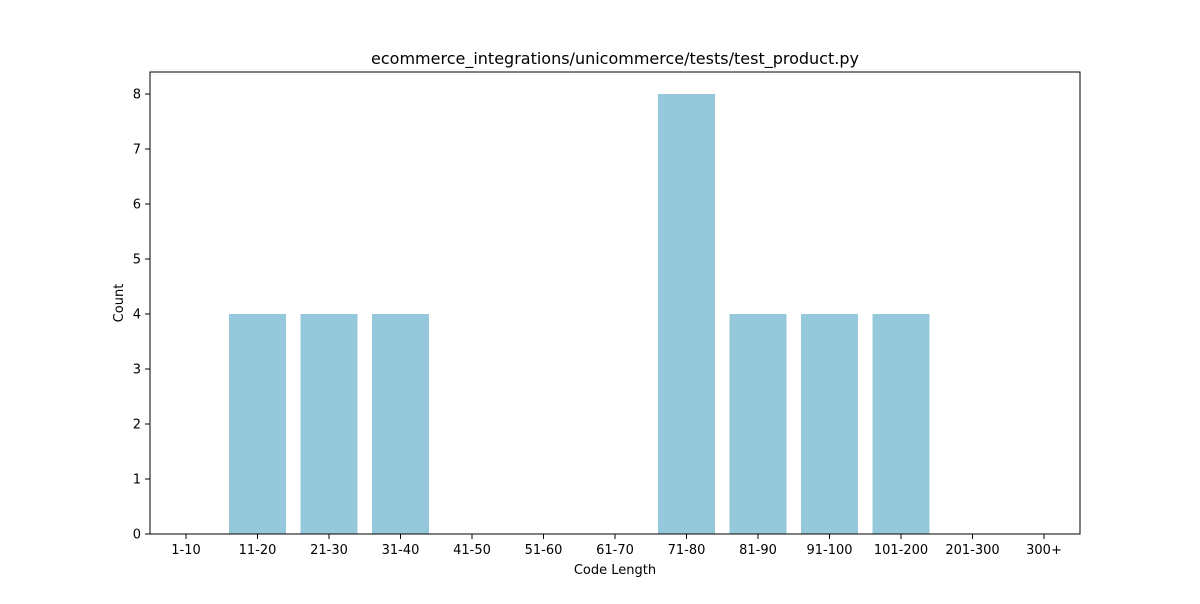 The width and height of the screenshot is (1200, 604). Describe the element at coordinates (137, 150) in the screenshot. I see `y-tick-label: 7` at that location.